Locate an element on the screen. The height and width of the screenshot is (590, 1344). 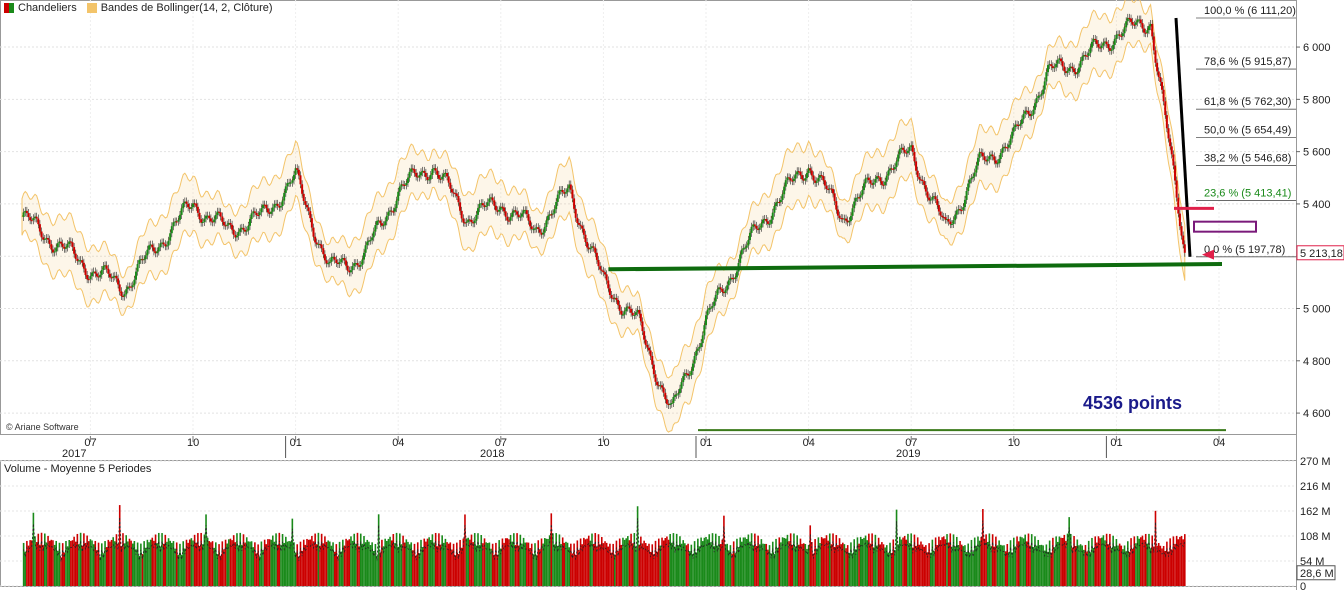
volume-tick-label: 108 M is located at coordinates (1315, 537).